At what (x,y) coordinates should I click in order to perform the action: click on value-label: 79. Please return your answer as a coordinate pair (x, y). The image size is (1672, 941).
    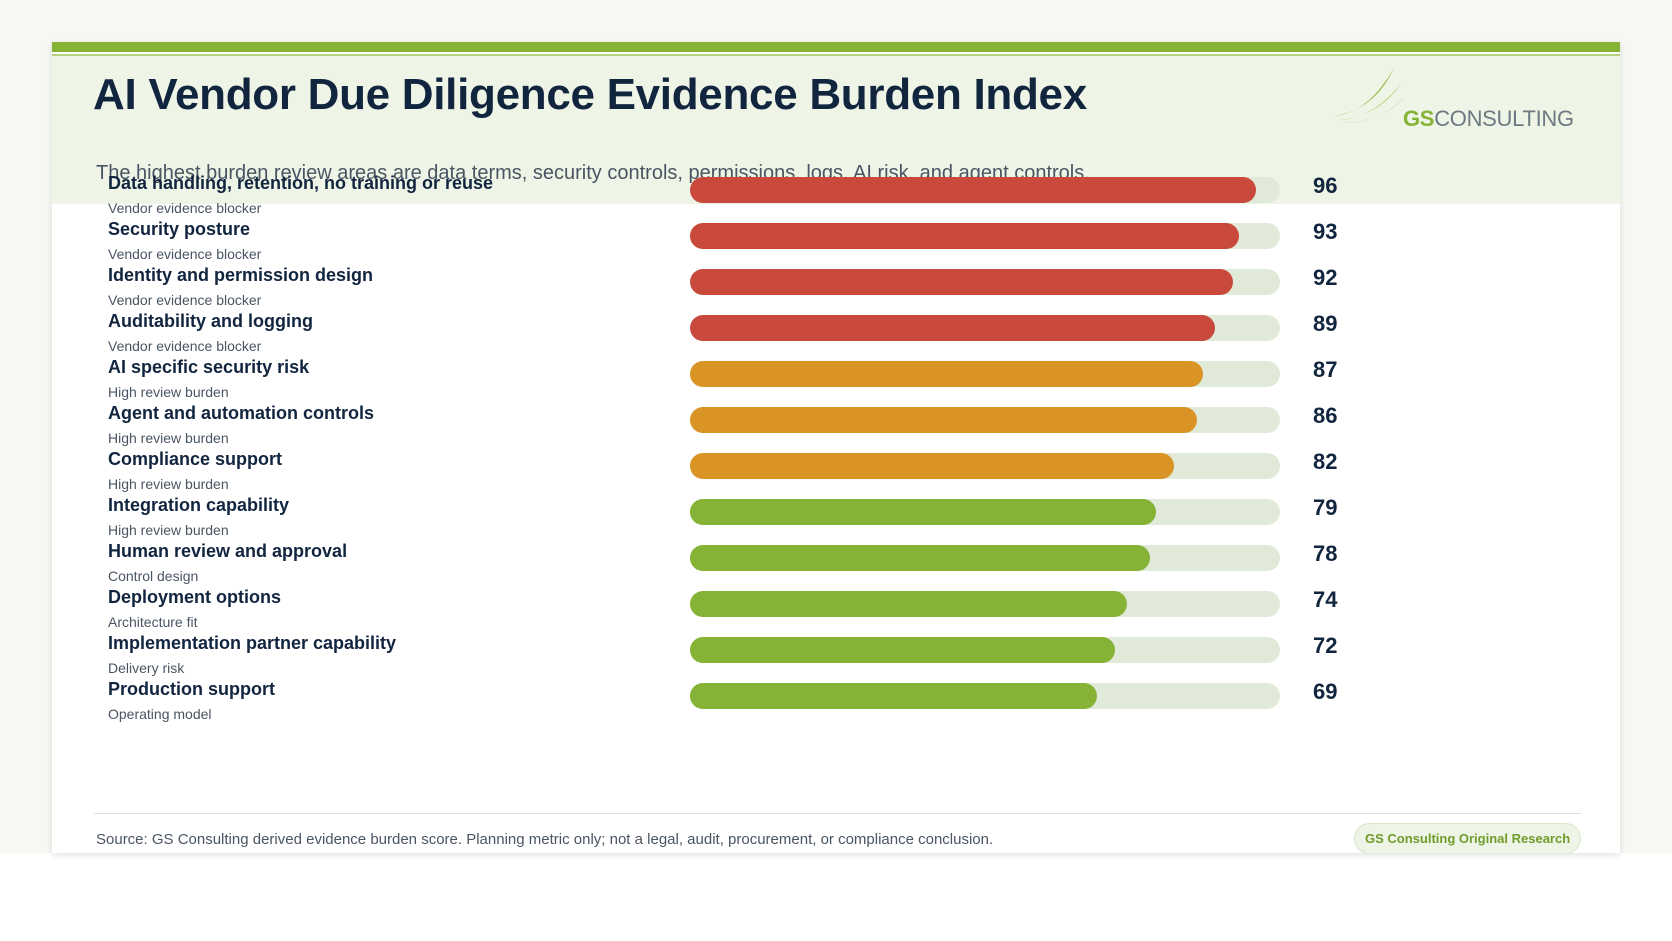
    Looking at the image, I should click on (1325, 507).